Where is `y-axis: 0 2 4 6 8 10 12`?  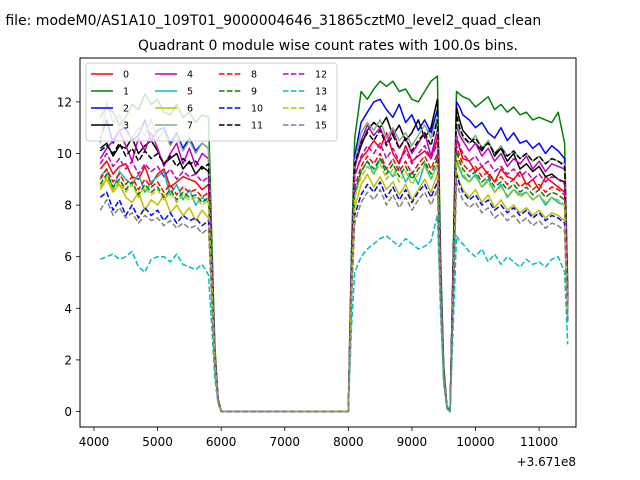
y-axis: 0 2 4 6 8 10 12 is located at coordinates (68, 257).